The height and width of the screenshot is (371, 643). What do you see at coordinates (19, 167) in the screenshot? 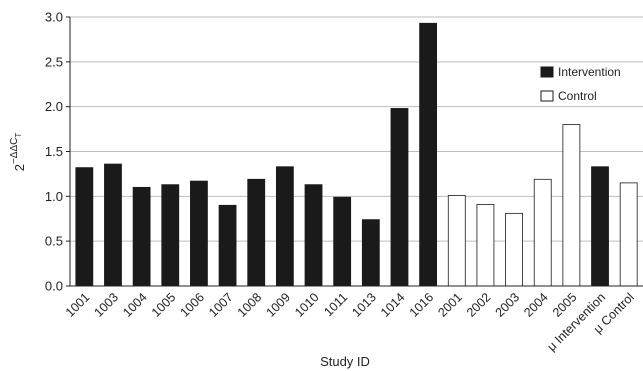
I see `y-axis-label-base: 2` at bounding box center [19, 167].